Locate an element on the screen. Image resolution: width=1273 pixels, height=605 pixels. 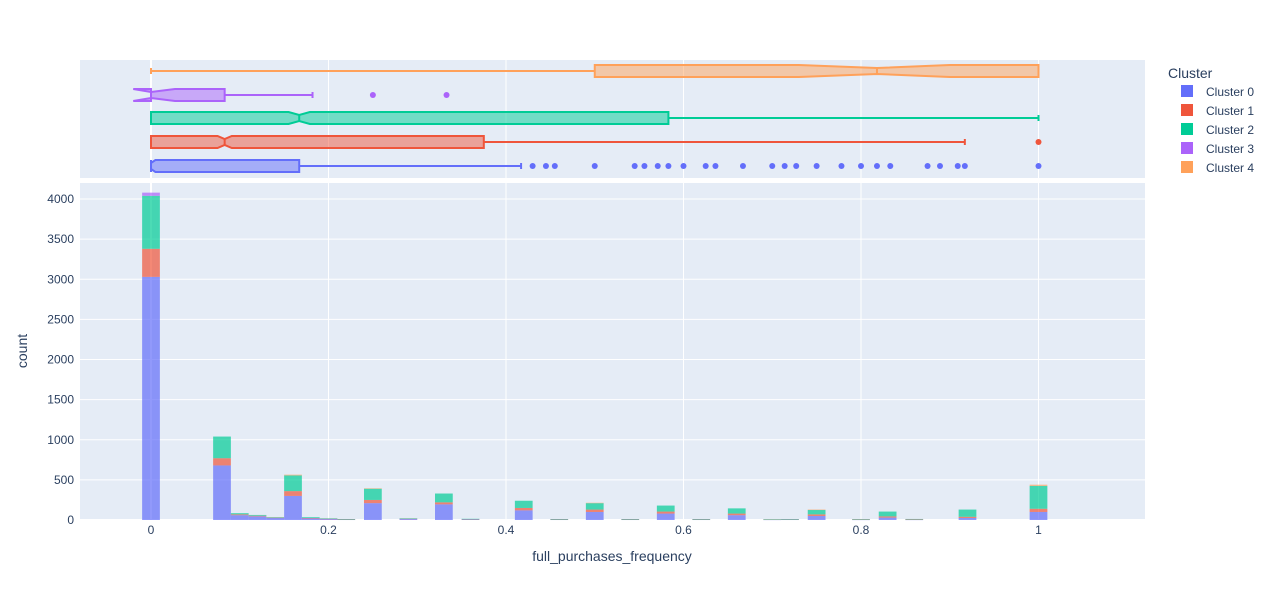
legend-item-label: Cluster 0 is located at coordinates (1230, 92).